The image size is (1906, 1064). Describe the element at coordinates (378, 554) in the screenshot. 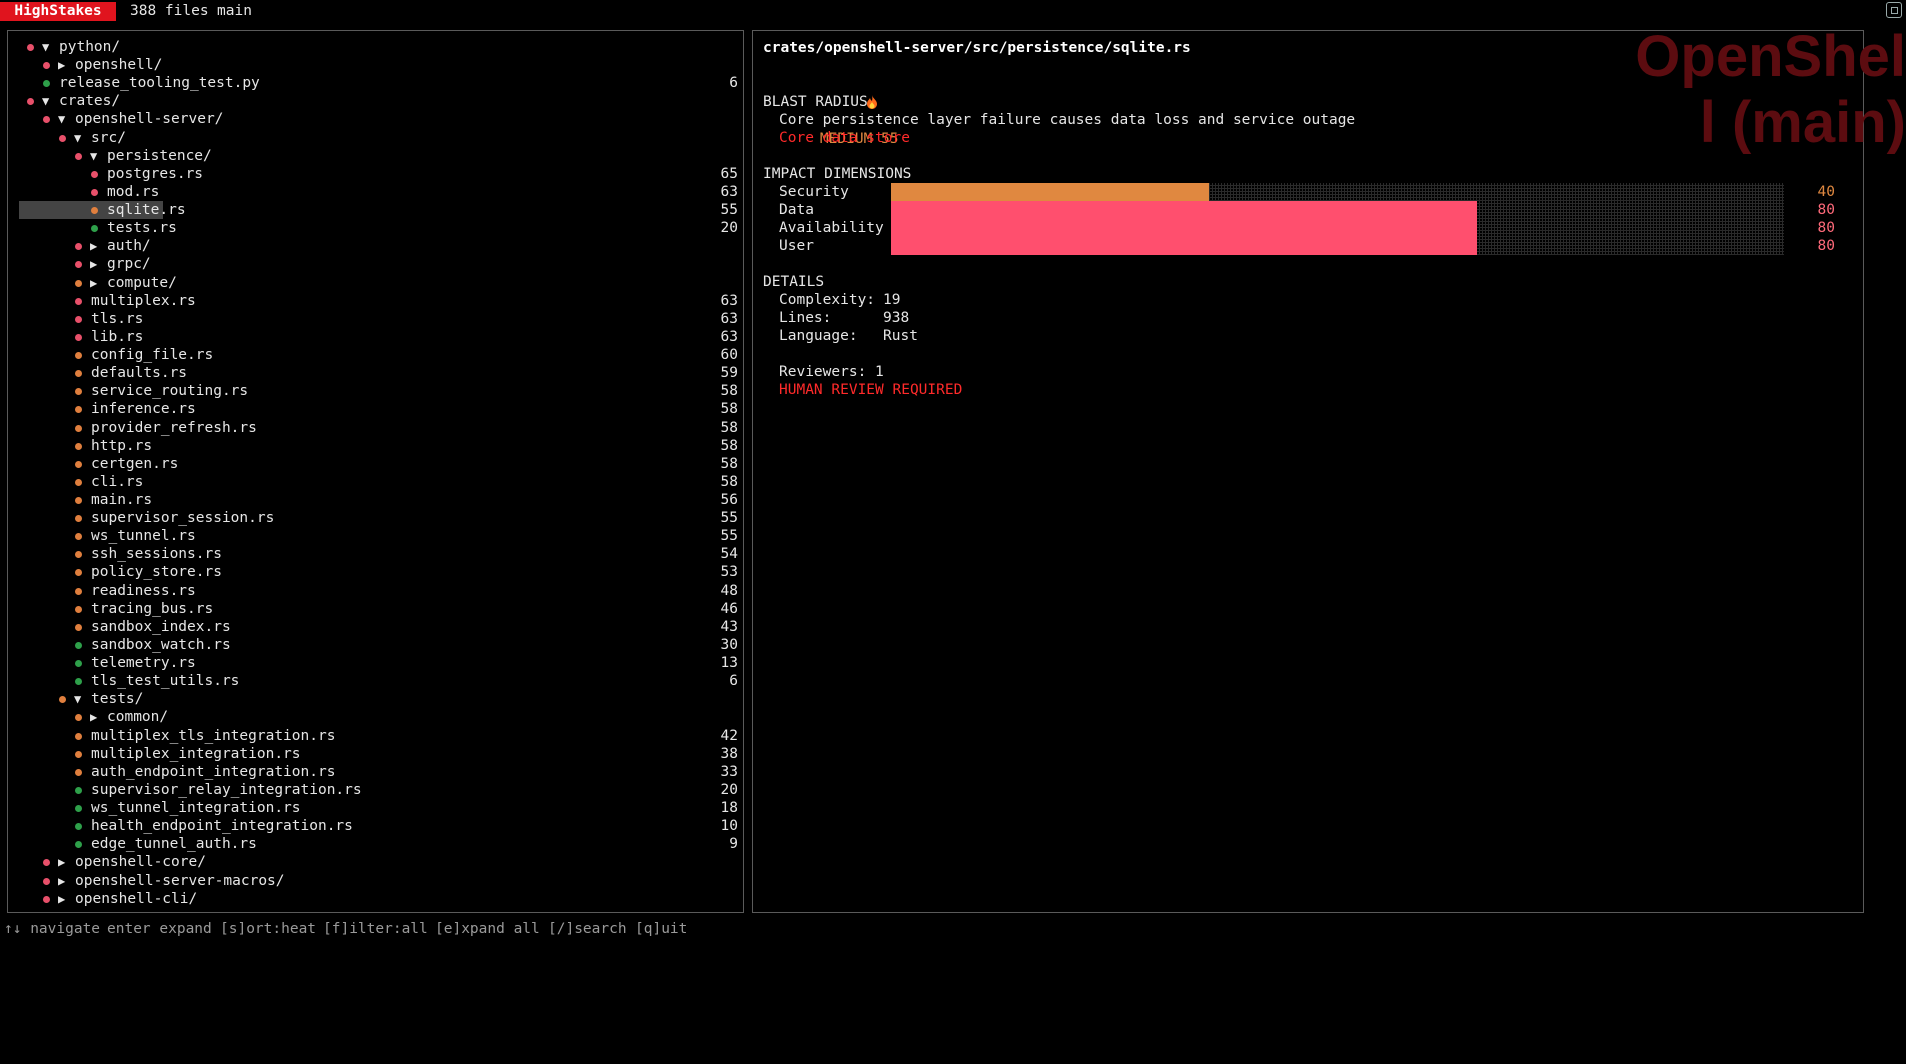

I see `tree-file-row: ssh_sessions.rs 54` at that location.